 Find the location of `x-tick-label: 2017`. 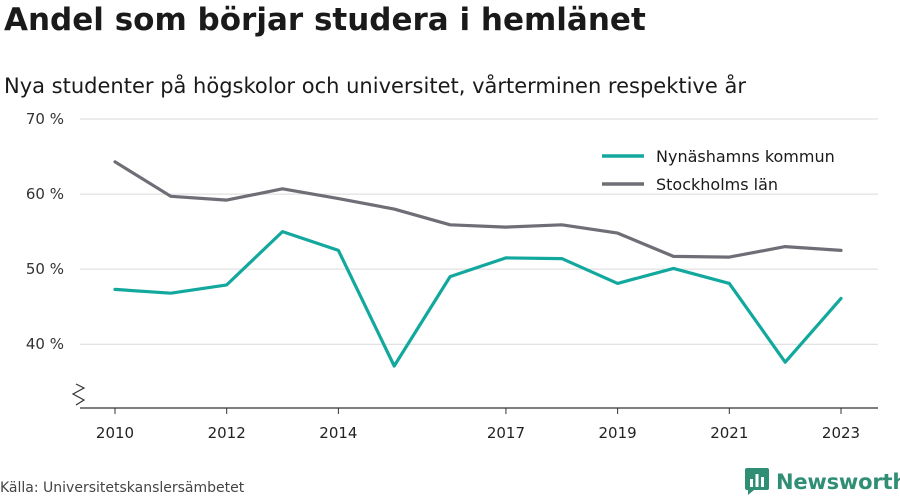

x-tick-label: 2017 is located at coordinates (506, 433).